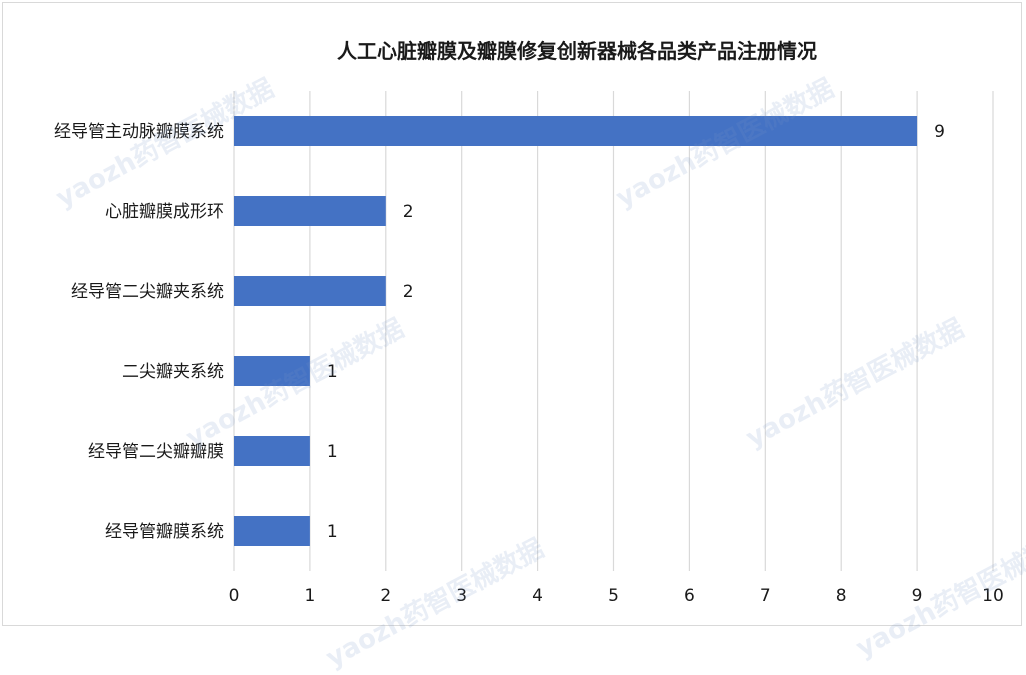 The width and height of the screenshot is (1026, 675). I want to click on category-label: 经导管二尖瓣瓣膜, so click(156, 452).